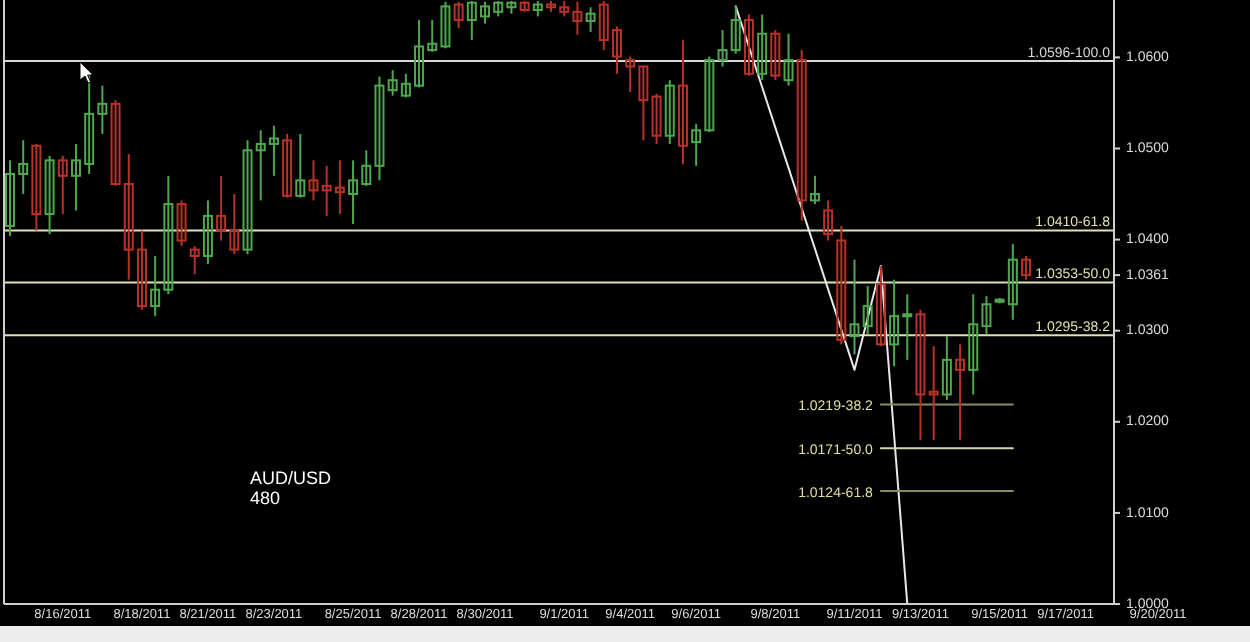 This screenshot has width=1250, height=642. Describe the element at coordinates (265, 498) in the screenshot. I see `text: 480` at that location.